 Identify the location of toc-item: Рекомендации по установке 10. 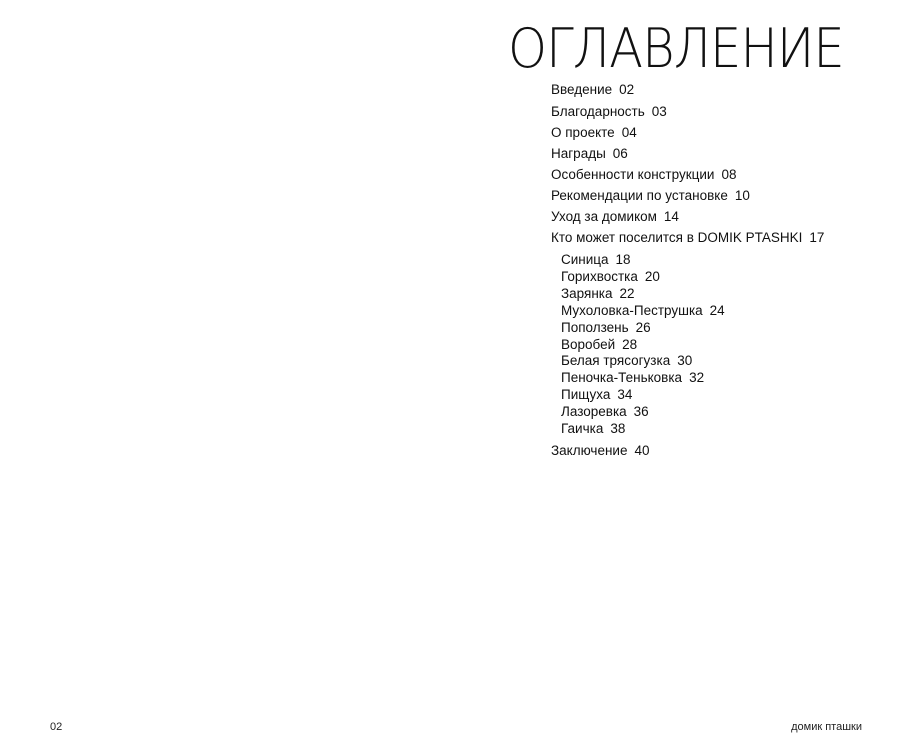
(650, 196).